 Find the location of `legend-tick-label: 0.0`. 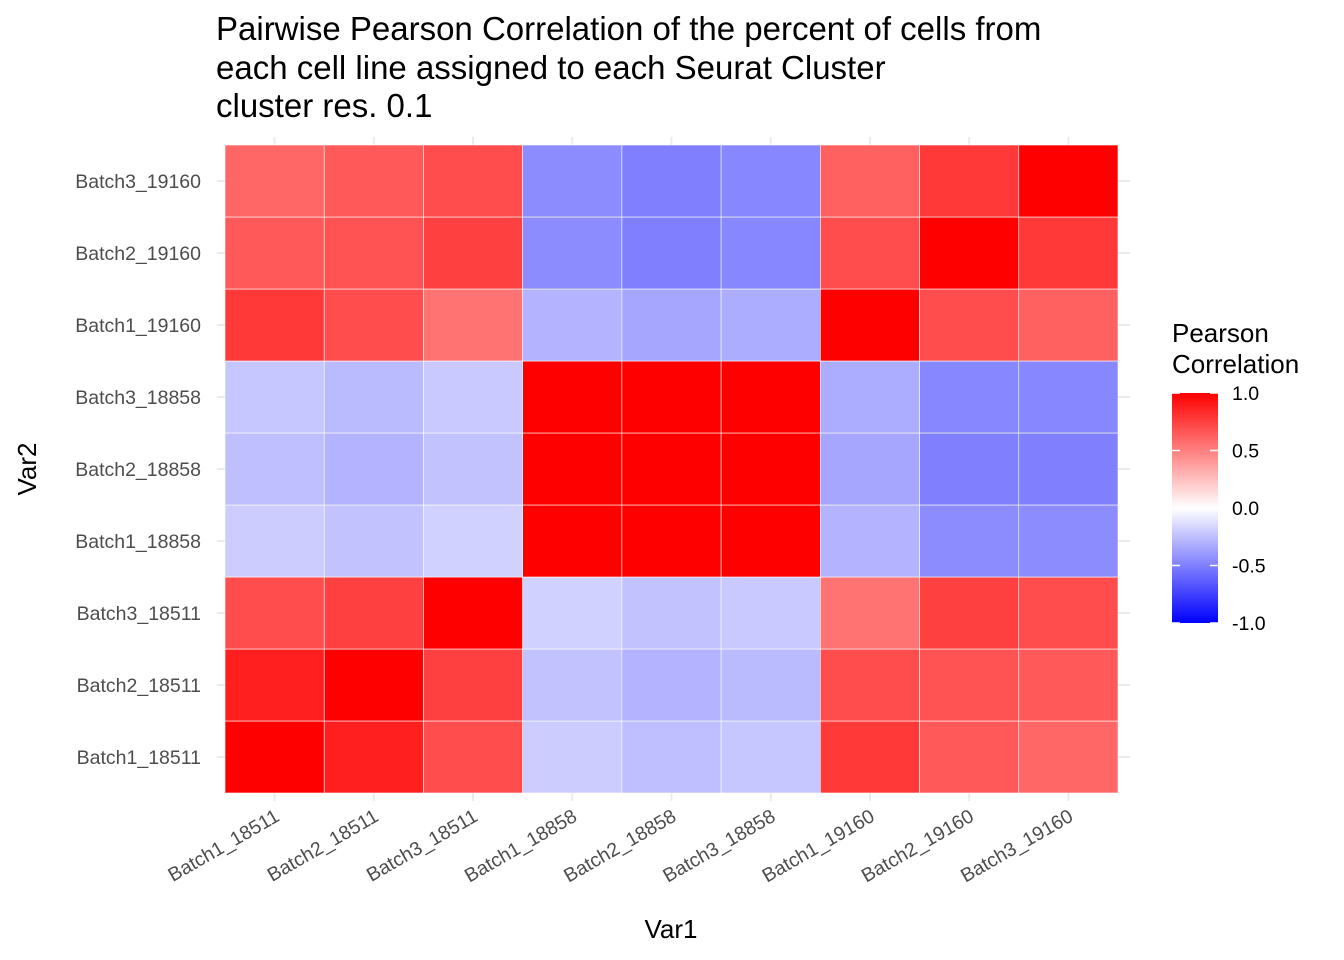

legend-tick-label: 0.0 is located at coordinates (1245, 509).